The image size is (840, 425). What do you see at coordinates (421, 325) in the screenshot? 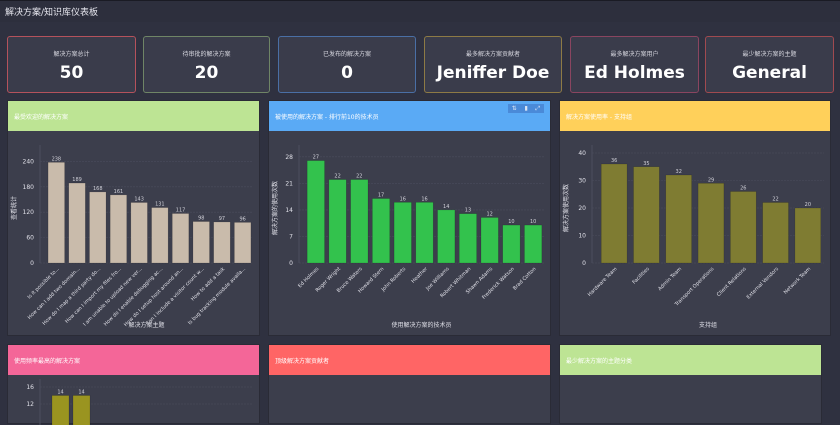
I see `x-axis-title: 使用解决方案的技术员` at bounding box center [421, 325].